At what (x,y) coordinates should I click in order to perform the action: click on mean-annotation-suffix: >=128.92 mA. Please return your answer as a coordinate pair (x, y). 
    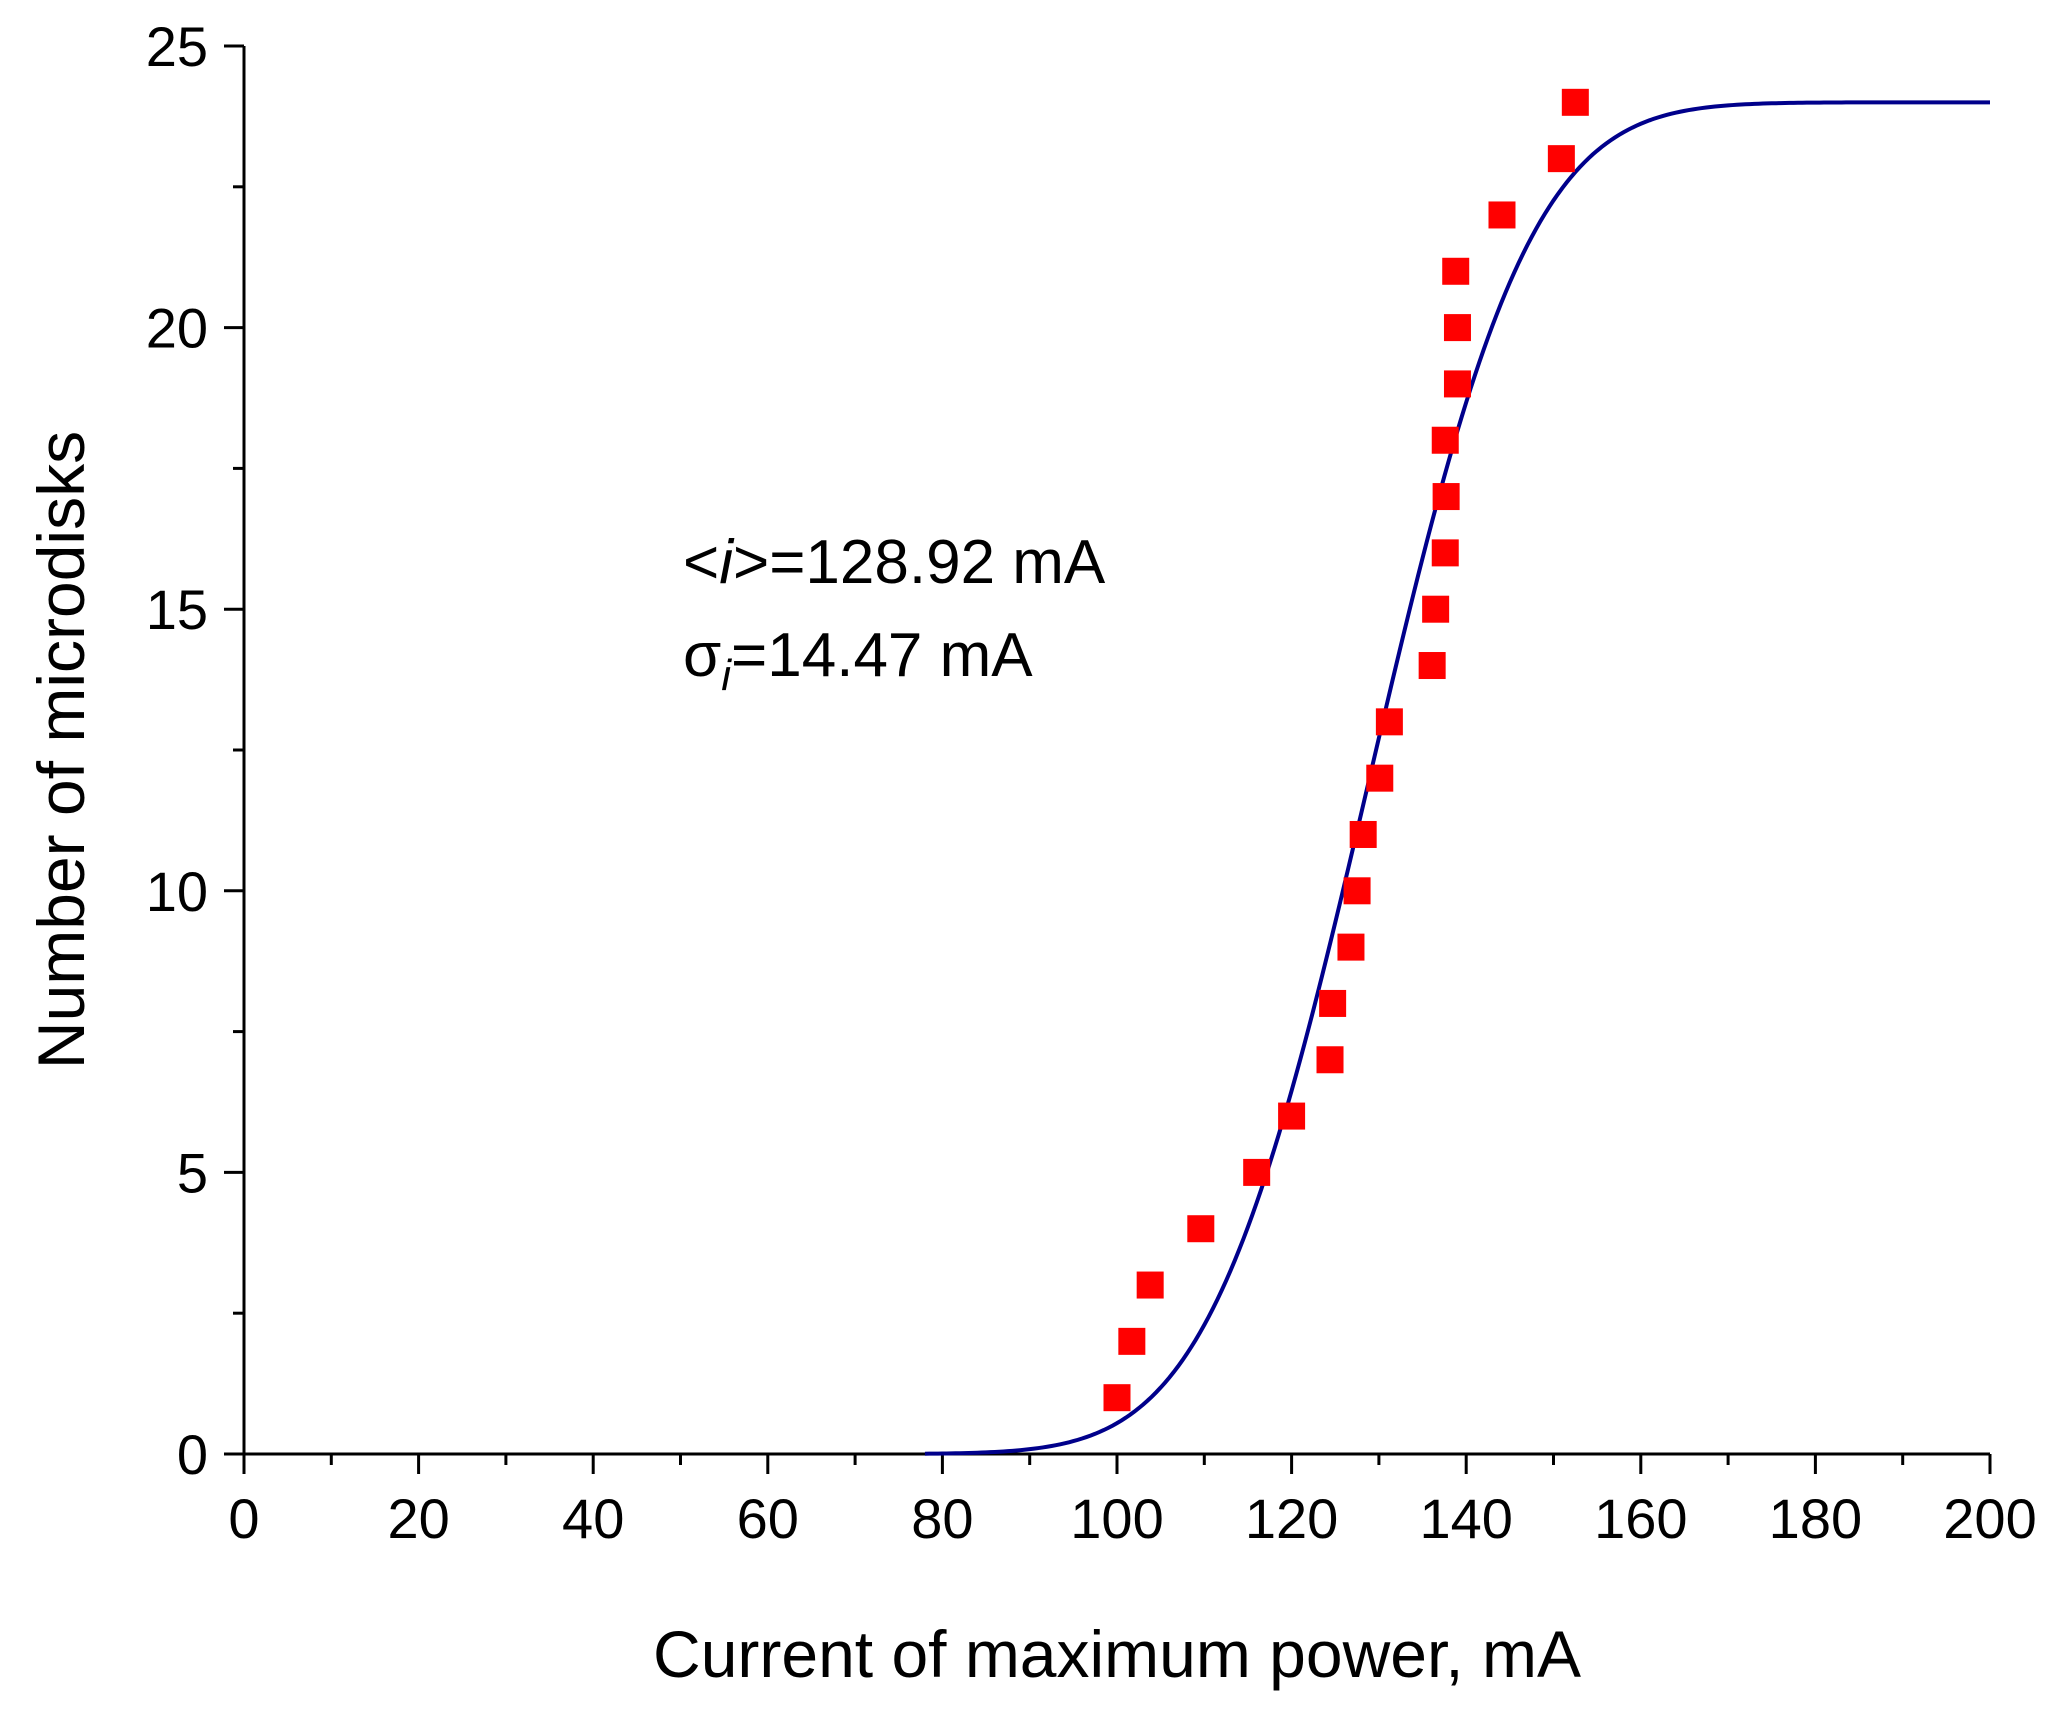
    Looking at the image, I should click on (919, 562).